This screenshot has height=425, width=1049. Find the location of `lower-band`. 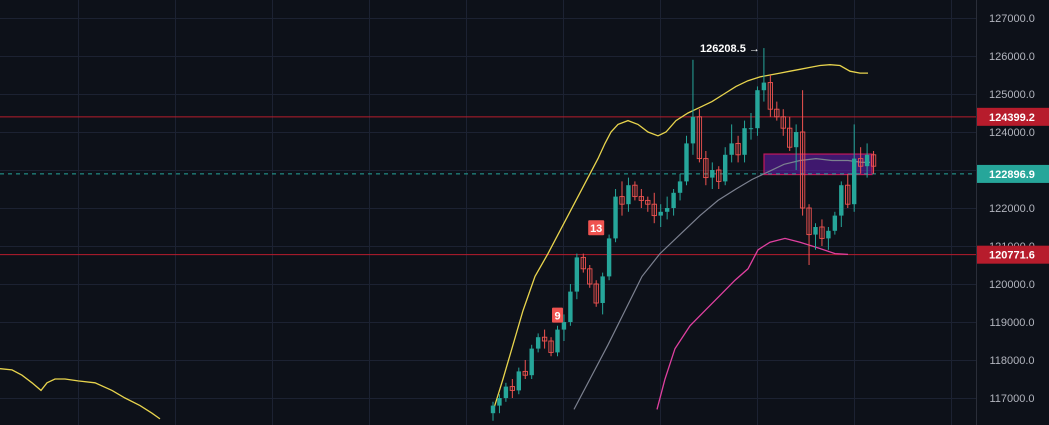

lower-band is located at coordinates (752, 323).